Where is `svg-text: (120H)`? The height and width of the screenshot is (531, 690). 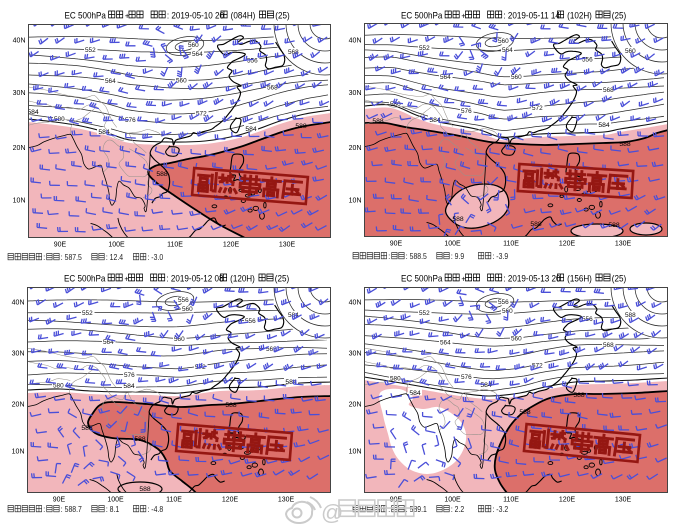 svg-text: (120H) is located at coordinates (242, 278).